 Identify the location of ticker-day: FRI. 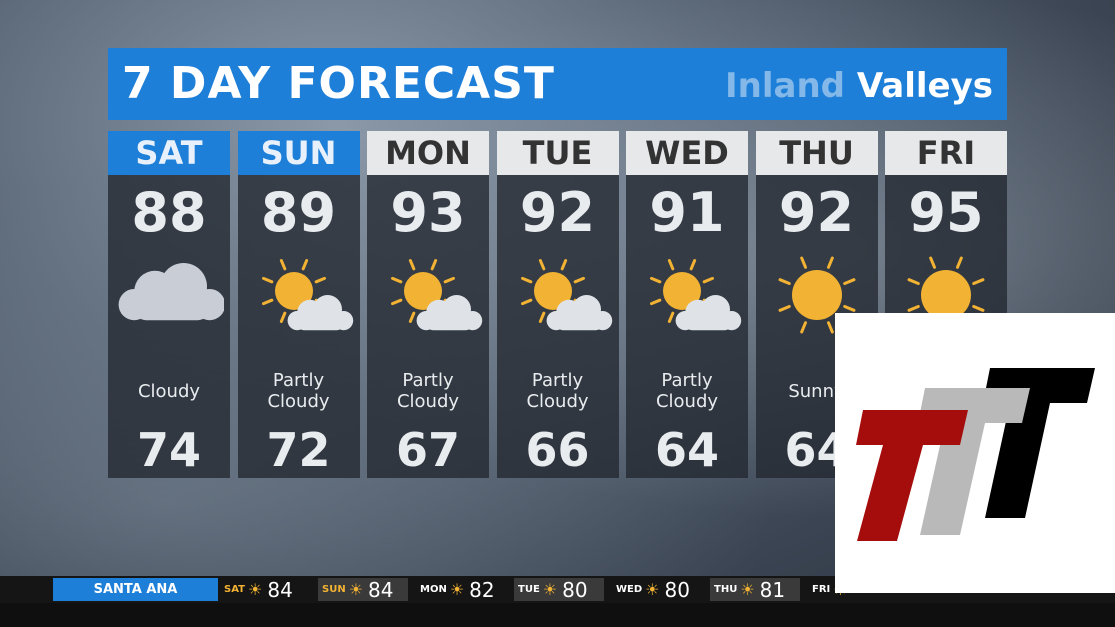
(821, 589).